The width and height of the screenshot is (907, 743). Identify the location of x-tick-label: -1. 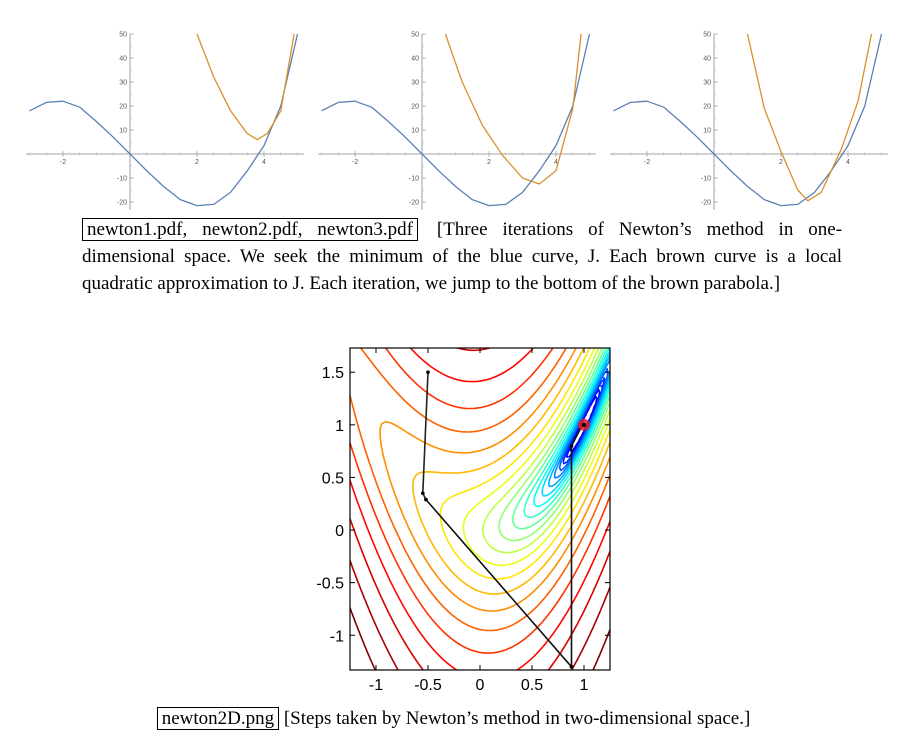
(376, 685).